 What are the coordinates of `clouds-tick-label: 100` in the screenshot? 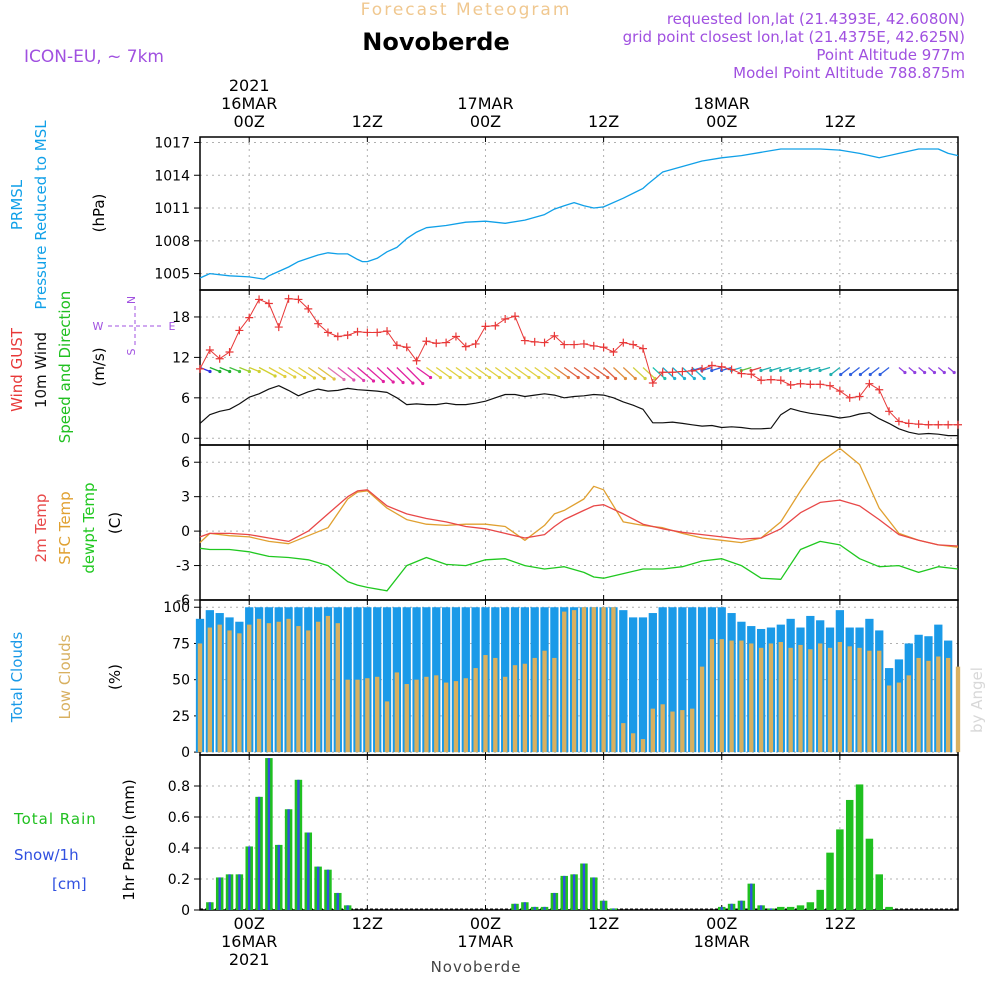 It's located at (176, 608).